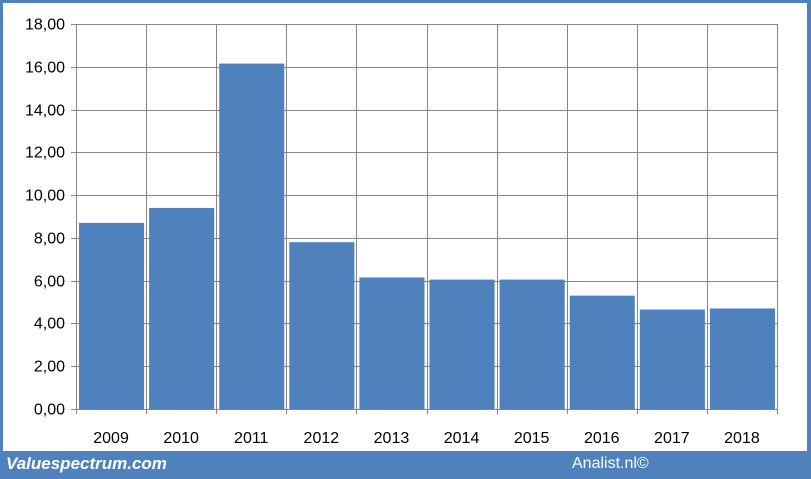  I want to click on x-tick-label: 2010, so click(181, 438).